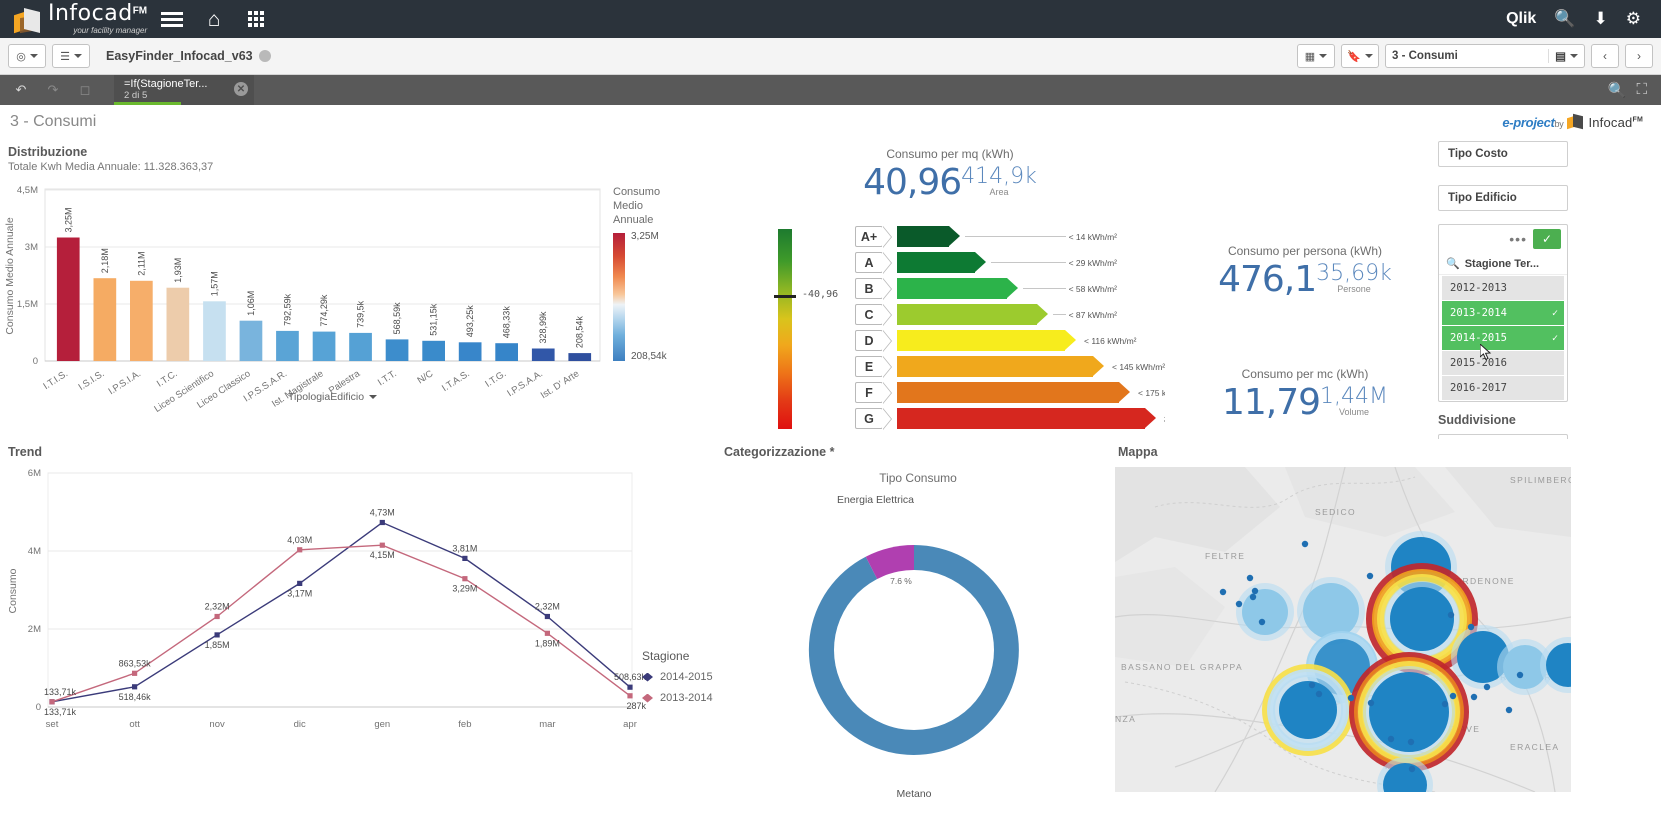 The width and height of the screenshot is (1661, 828). I want to click on listbox-item: 2013-2014 ✓, so click(1503, 313).